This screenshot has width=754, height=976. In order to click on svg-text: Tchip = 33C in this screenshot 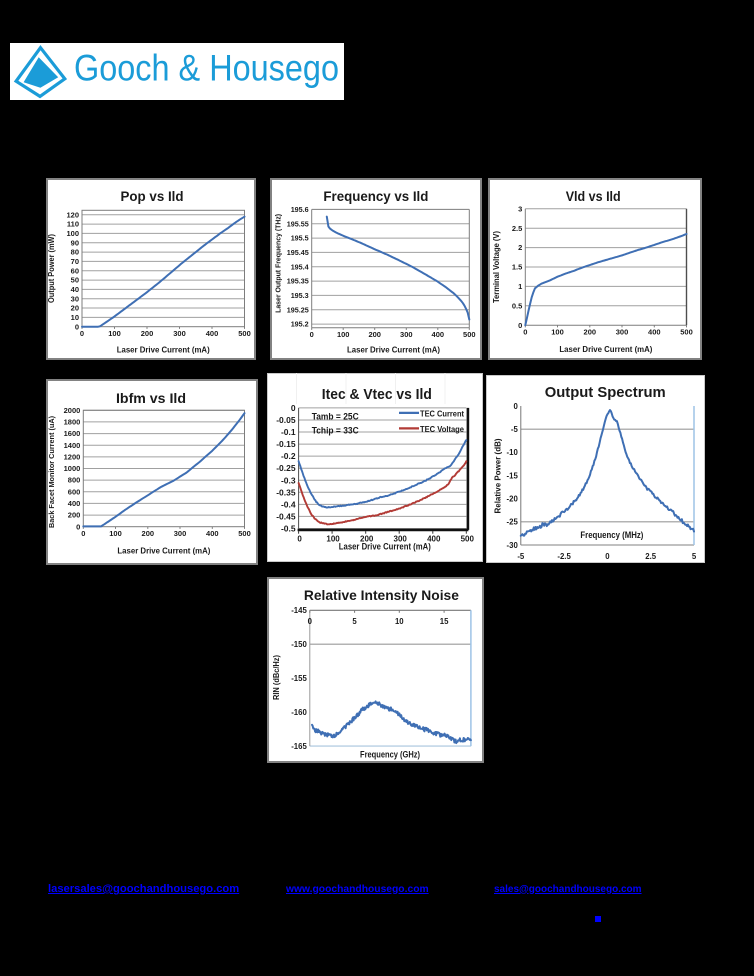, I will do `click(335, 431)`.